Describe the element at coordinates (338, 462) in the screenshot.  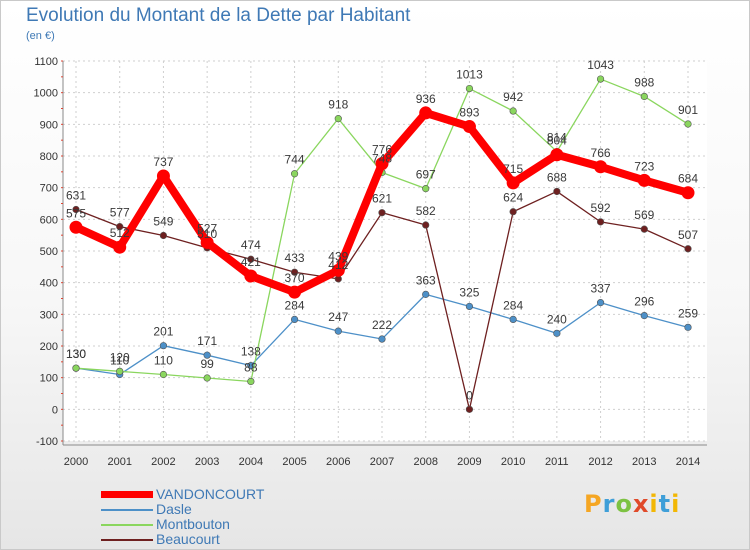
I see `x-tick-label: 2006` at that location.